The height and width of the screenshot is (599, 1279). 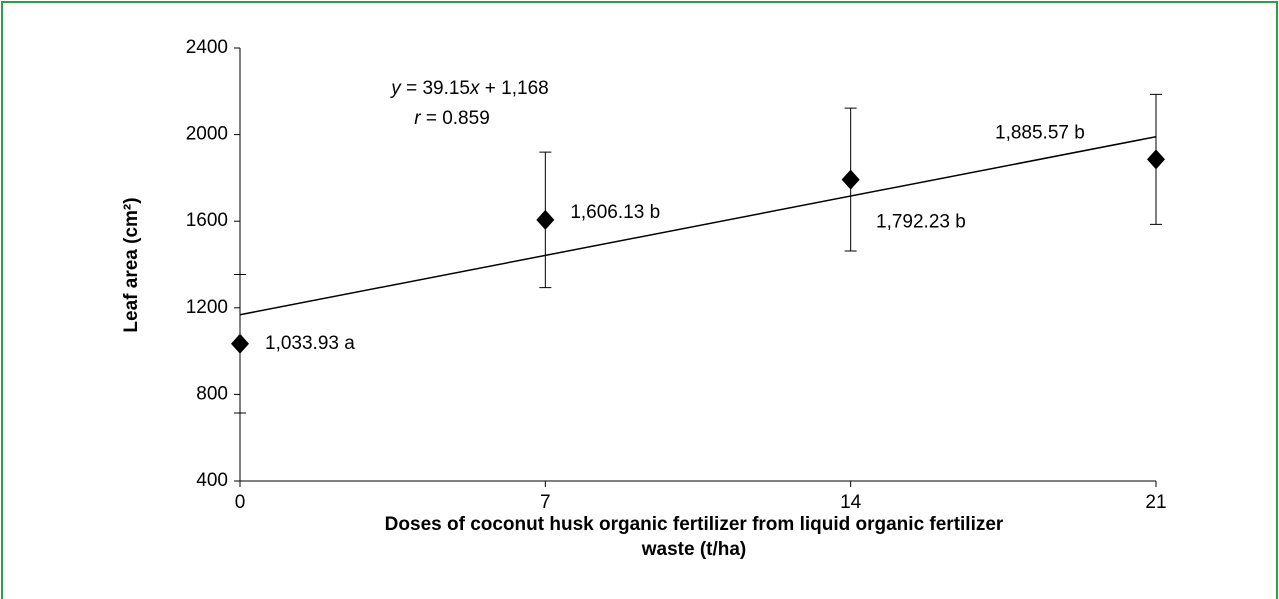 What do you see at coordinates (435, 88) in the screenshot?
I see `equation-part: = 39.15` at bounding box center [435, 88].